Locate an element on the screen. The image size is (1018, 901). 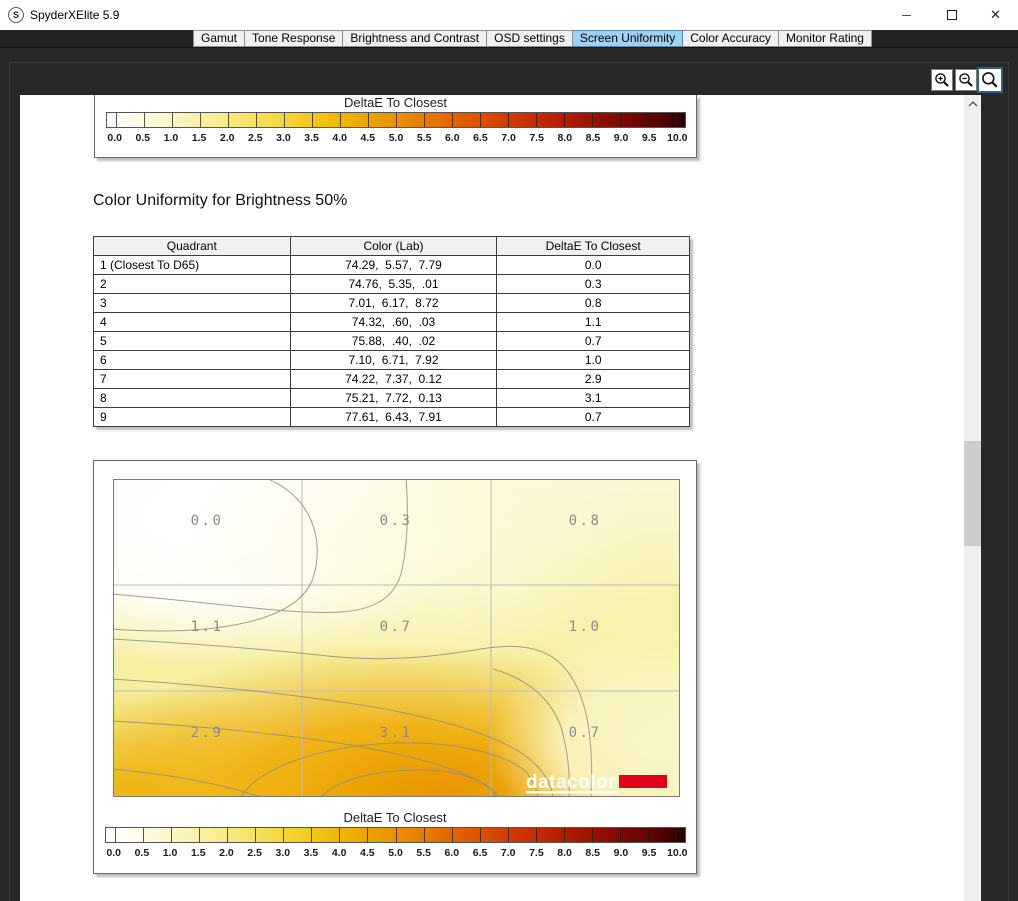
quadrant-value: 0.8 is located at coordinates (585, 521).